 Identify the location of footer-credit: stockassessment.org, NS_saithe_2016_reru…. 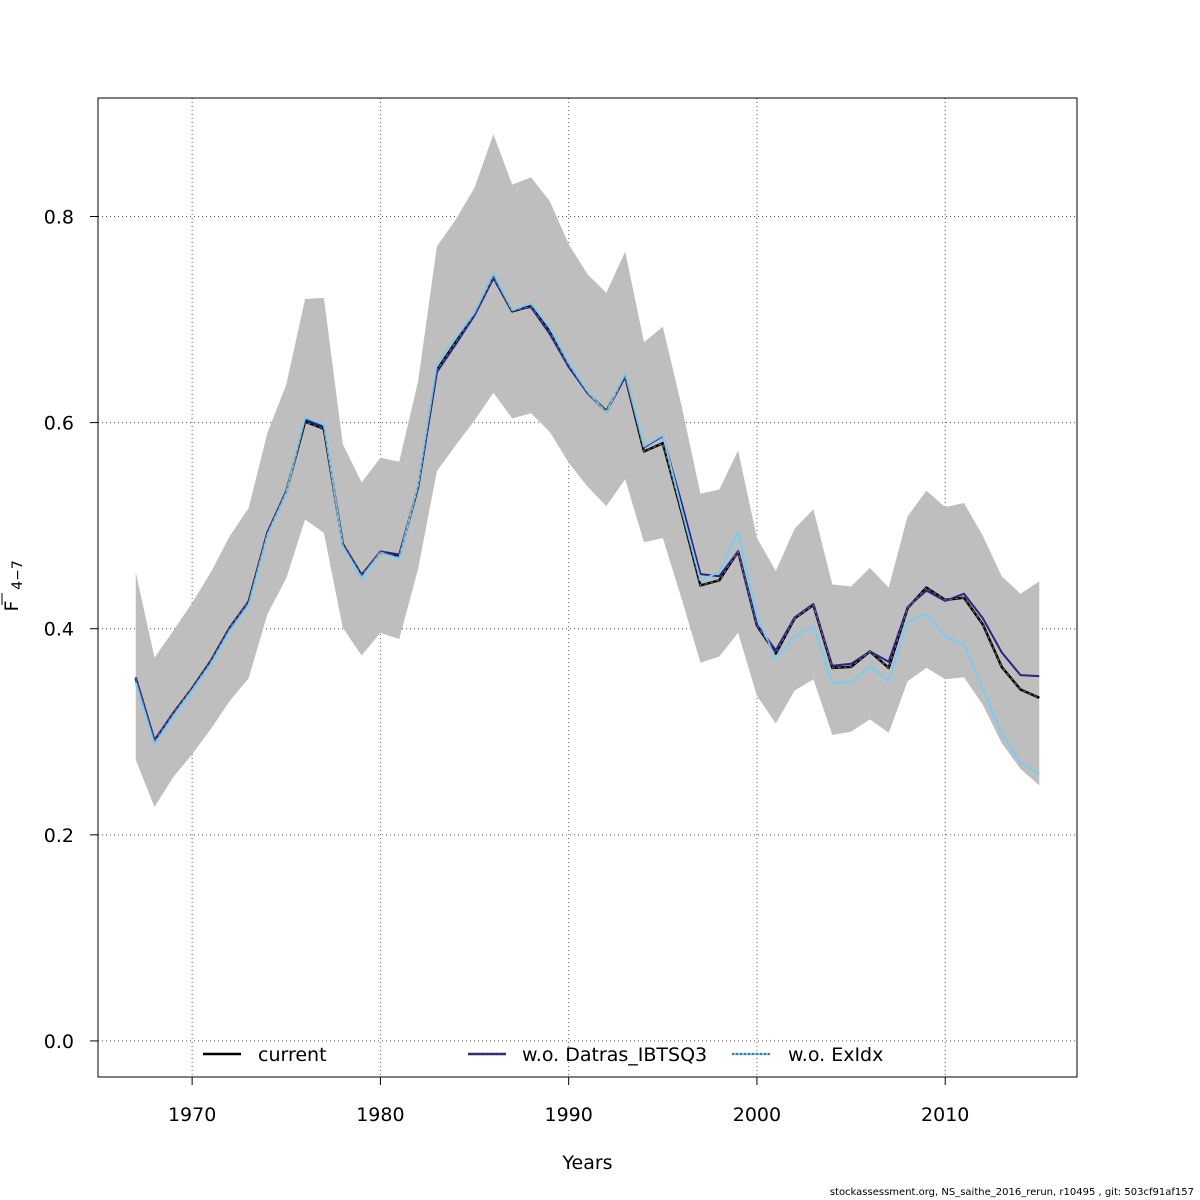
(1011, 1192).